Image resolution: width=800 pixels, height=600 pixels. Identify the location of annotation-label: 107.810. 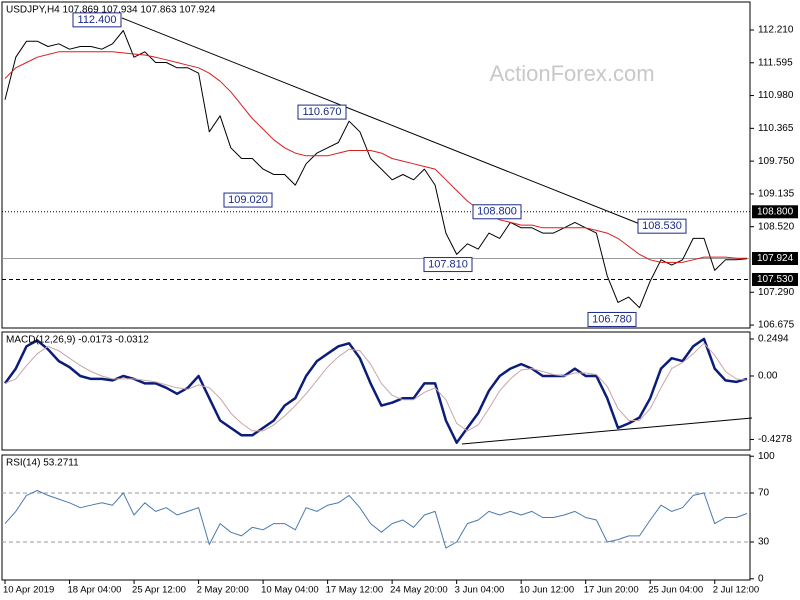
(448, 264).